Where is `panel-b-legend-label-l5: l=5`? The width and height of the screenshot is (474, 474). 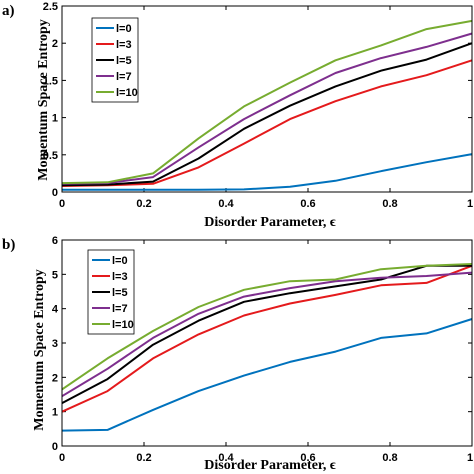 panel-b-legend-label-l5: l=5 is located at coordinates (120, 293).